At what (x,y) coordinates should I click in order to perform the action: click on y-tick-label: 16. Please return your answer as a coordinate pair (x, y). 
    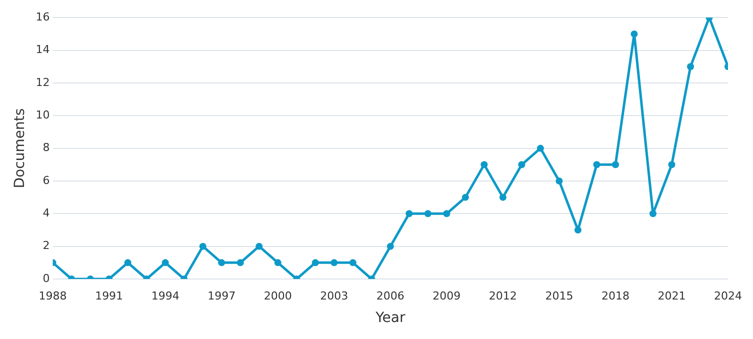
    Looking at the image, I should click on (43, 17).